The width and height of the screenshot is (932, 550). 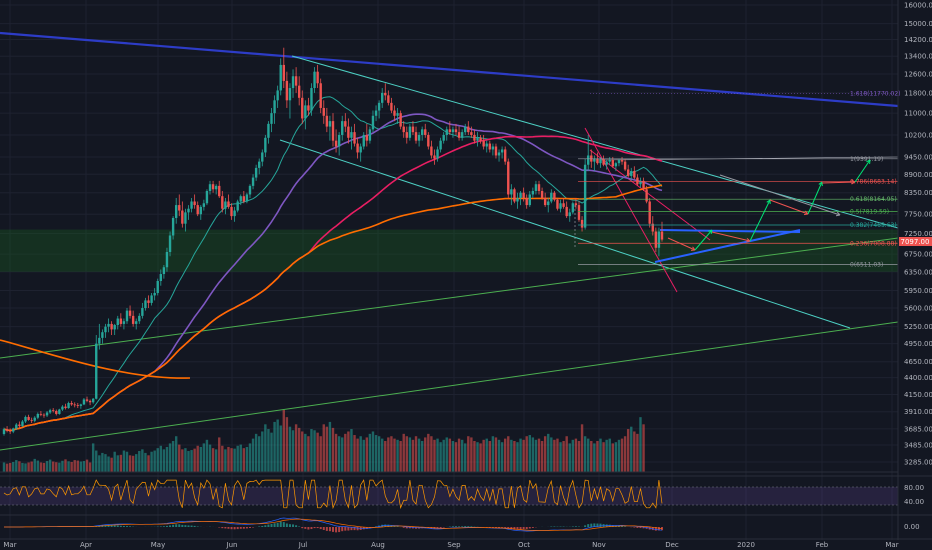 I want to click on time-tick-label: Aug, so click(x=378, y=545).